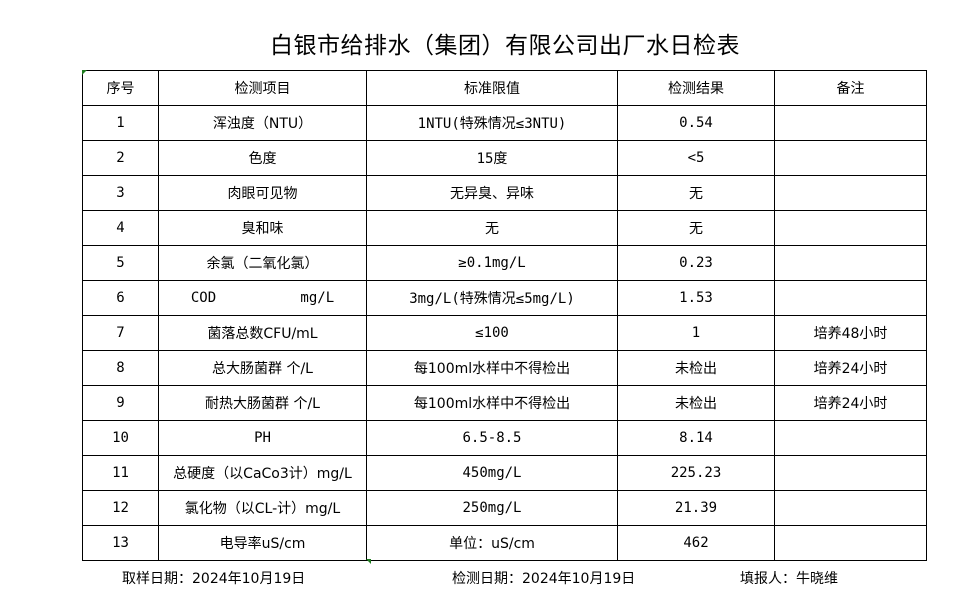 The width and height of the screenshot is (979, 613). I want to click on test-item-cell: 耐热大肠菌群 个/L, so click(262, 403).